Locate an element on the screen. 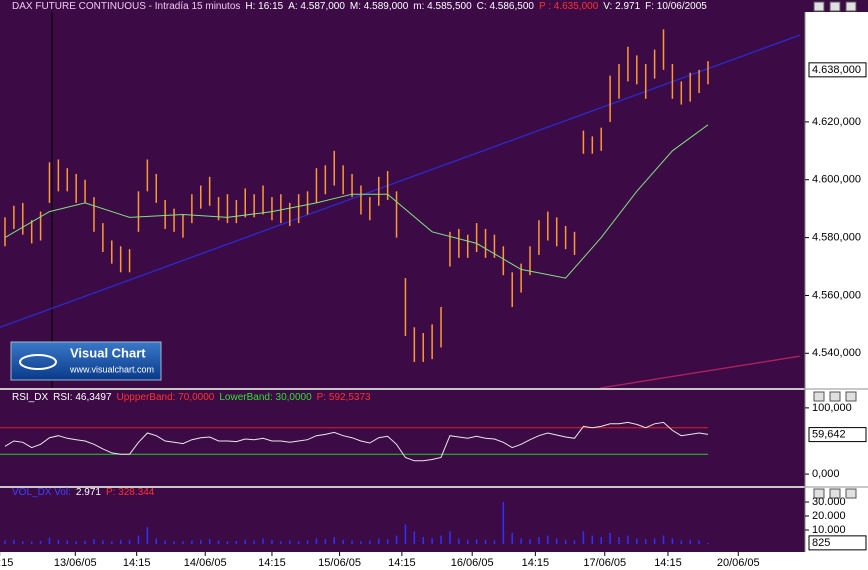  header-segment: m: 4.585,500 is located at coordinates (442, 6).